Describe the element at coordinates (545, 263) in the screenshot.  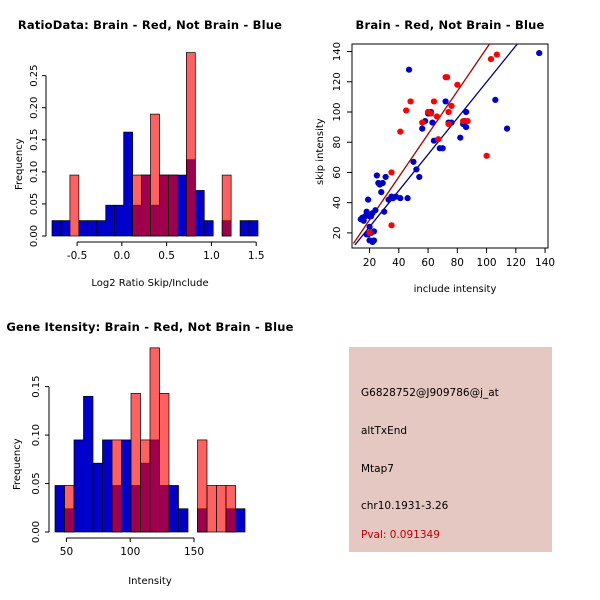
I see `x-tick-label: 140` at that location.